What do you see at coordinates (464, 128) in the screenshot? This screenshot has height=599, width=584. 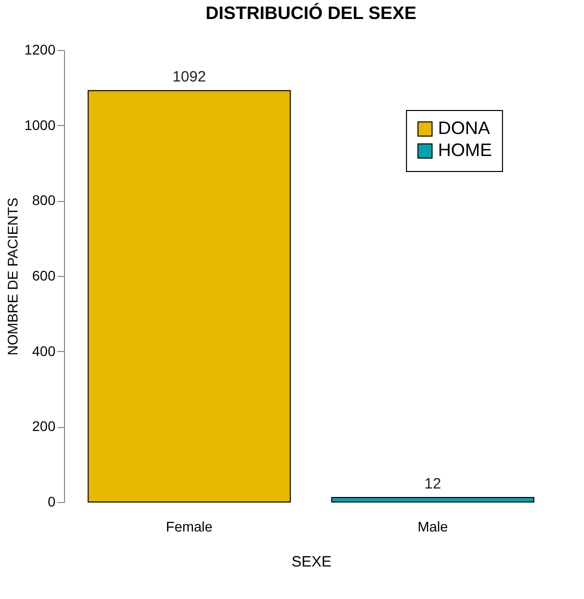 I see `legend-label: DONA` at bounding box center [464, 128].